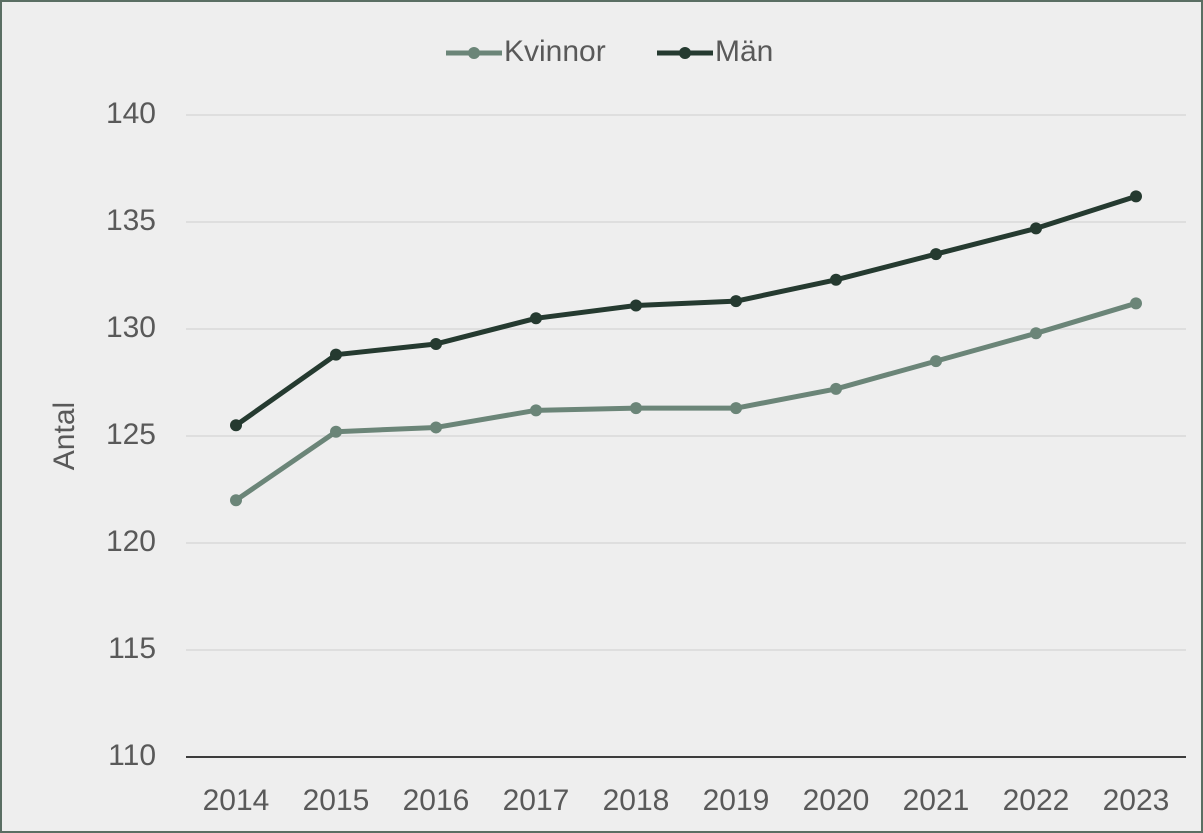 This screenshot has width=1203, height=833. I want to click on x-tick-label: 2014, so click(236, 800).